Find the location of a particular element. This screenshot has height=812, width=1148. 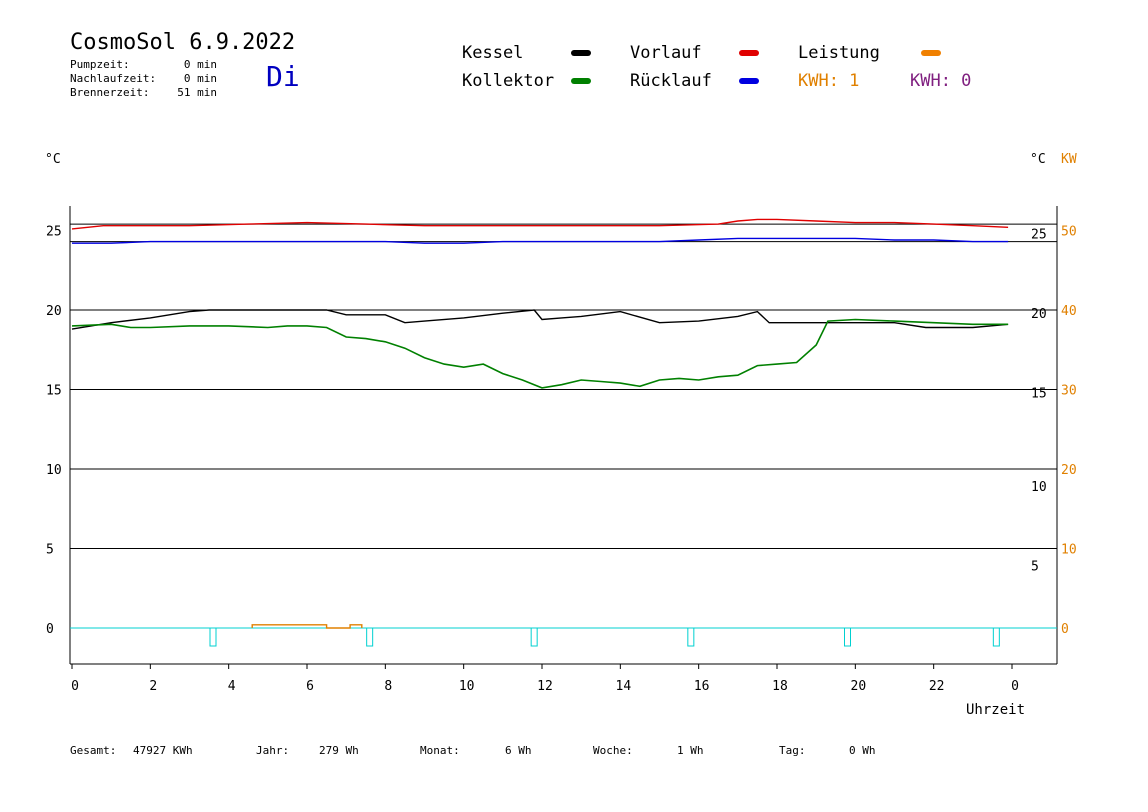

stat-pumpzeit-label: Pumpzeit: is located at coordinates (100, 64).